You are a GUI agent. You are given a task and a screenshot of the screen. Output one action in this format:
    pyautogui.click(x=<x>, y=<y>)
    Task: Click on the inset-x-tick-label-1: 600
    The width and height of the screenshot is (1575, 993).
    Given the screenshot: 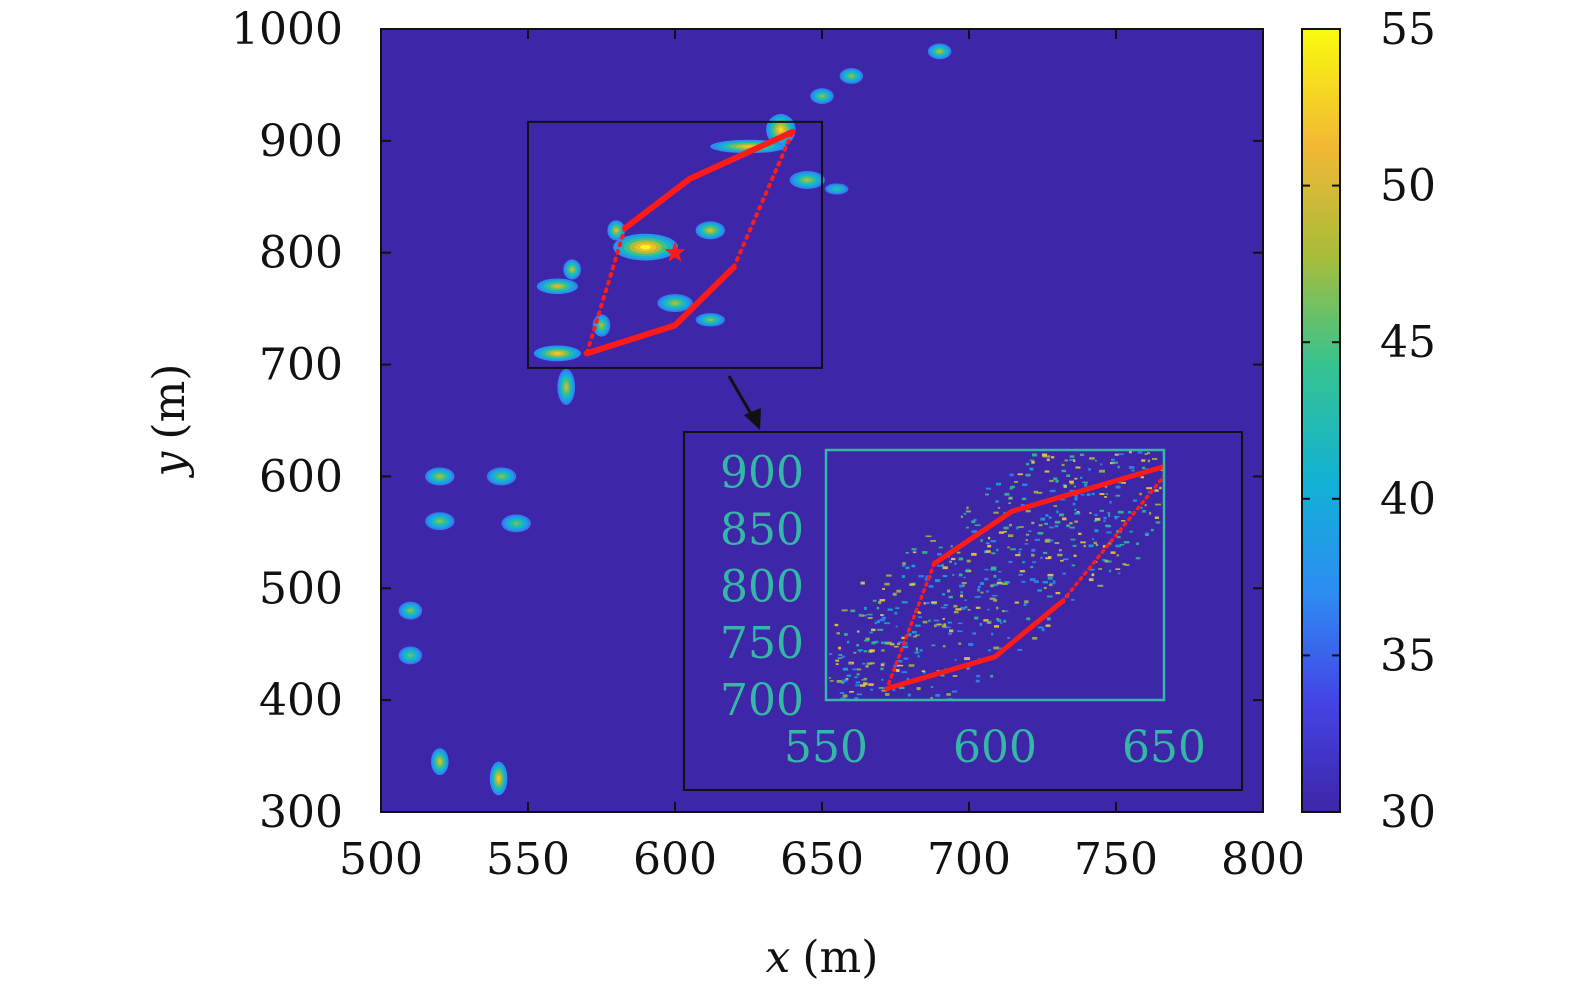 What is the action you would take?
    pyautogui.click(x=995, y=747)
    